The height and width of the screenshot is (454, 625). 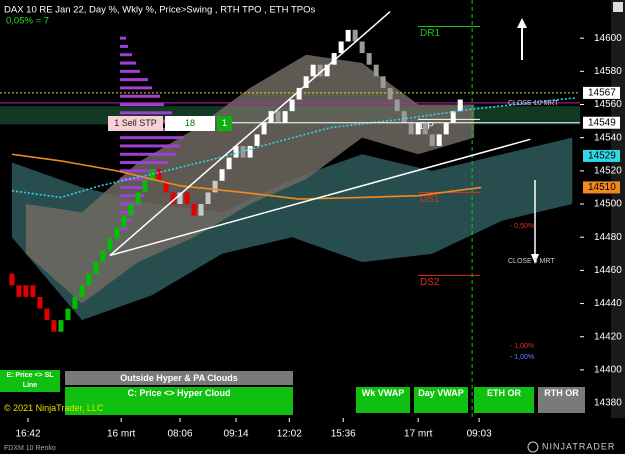 What do you see at coordinates (430, 199) in the screenshot?
I see `pivot-label: DS1` at bounding box center [430, 199].